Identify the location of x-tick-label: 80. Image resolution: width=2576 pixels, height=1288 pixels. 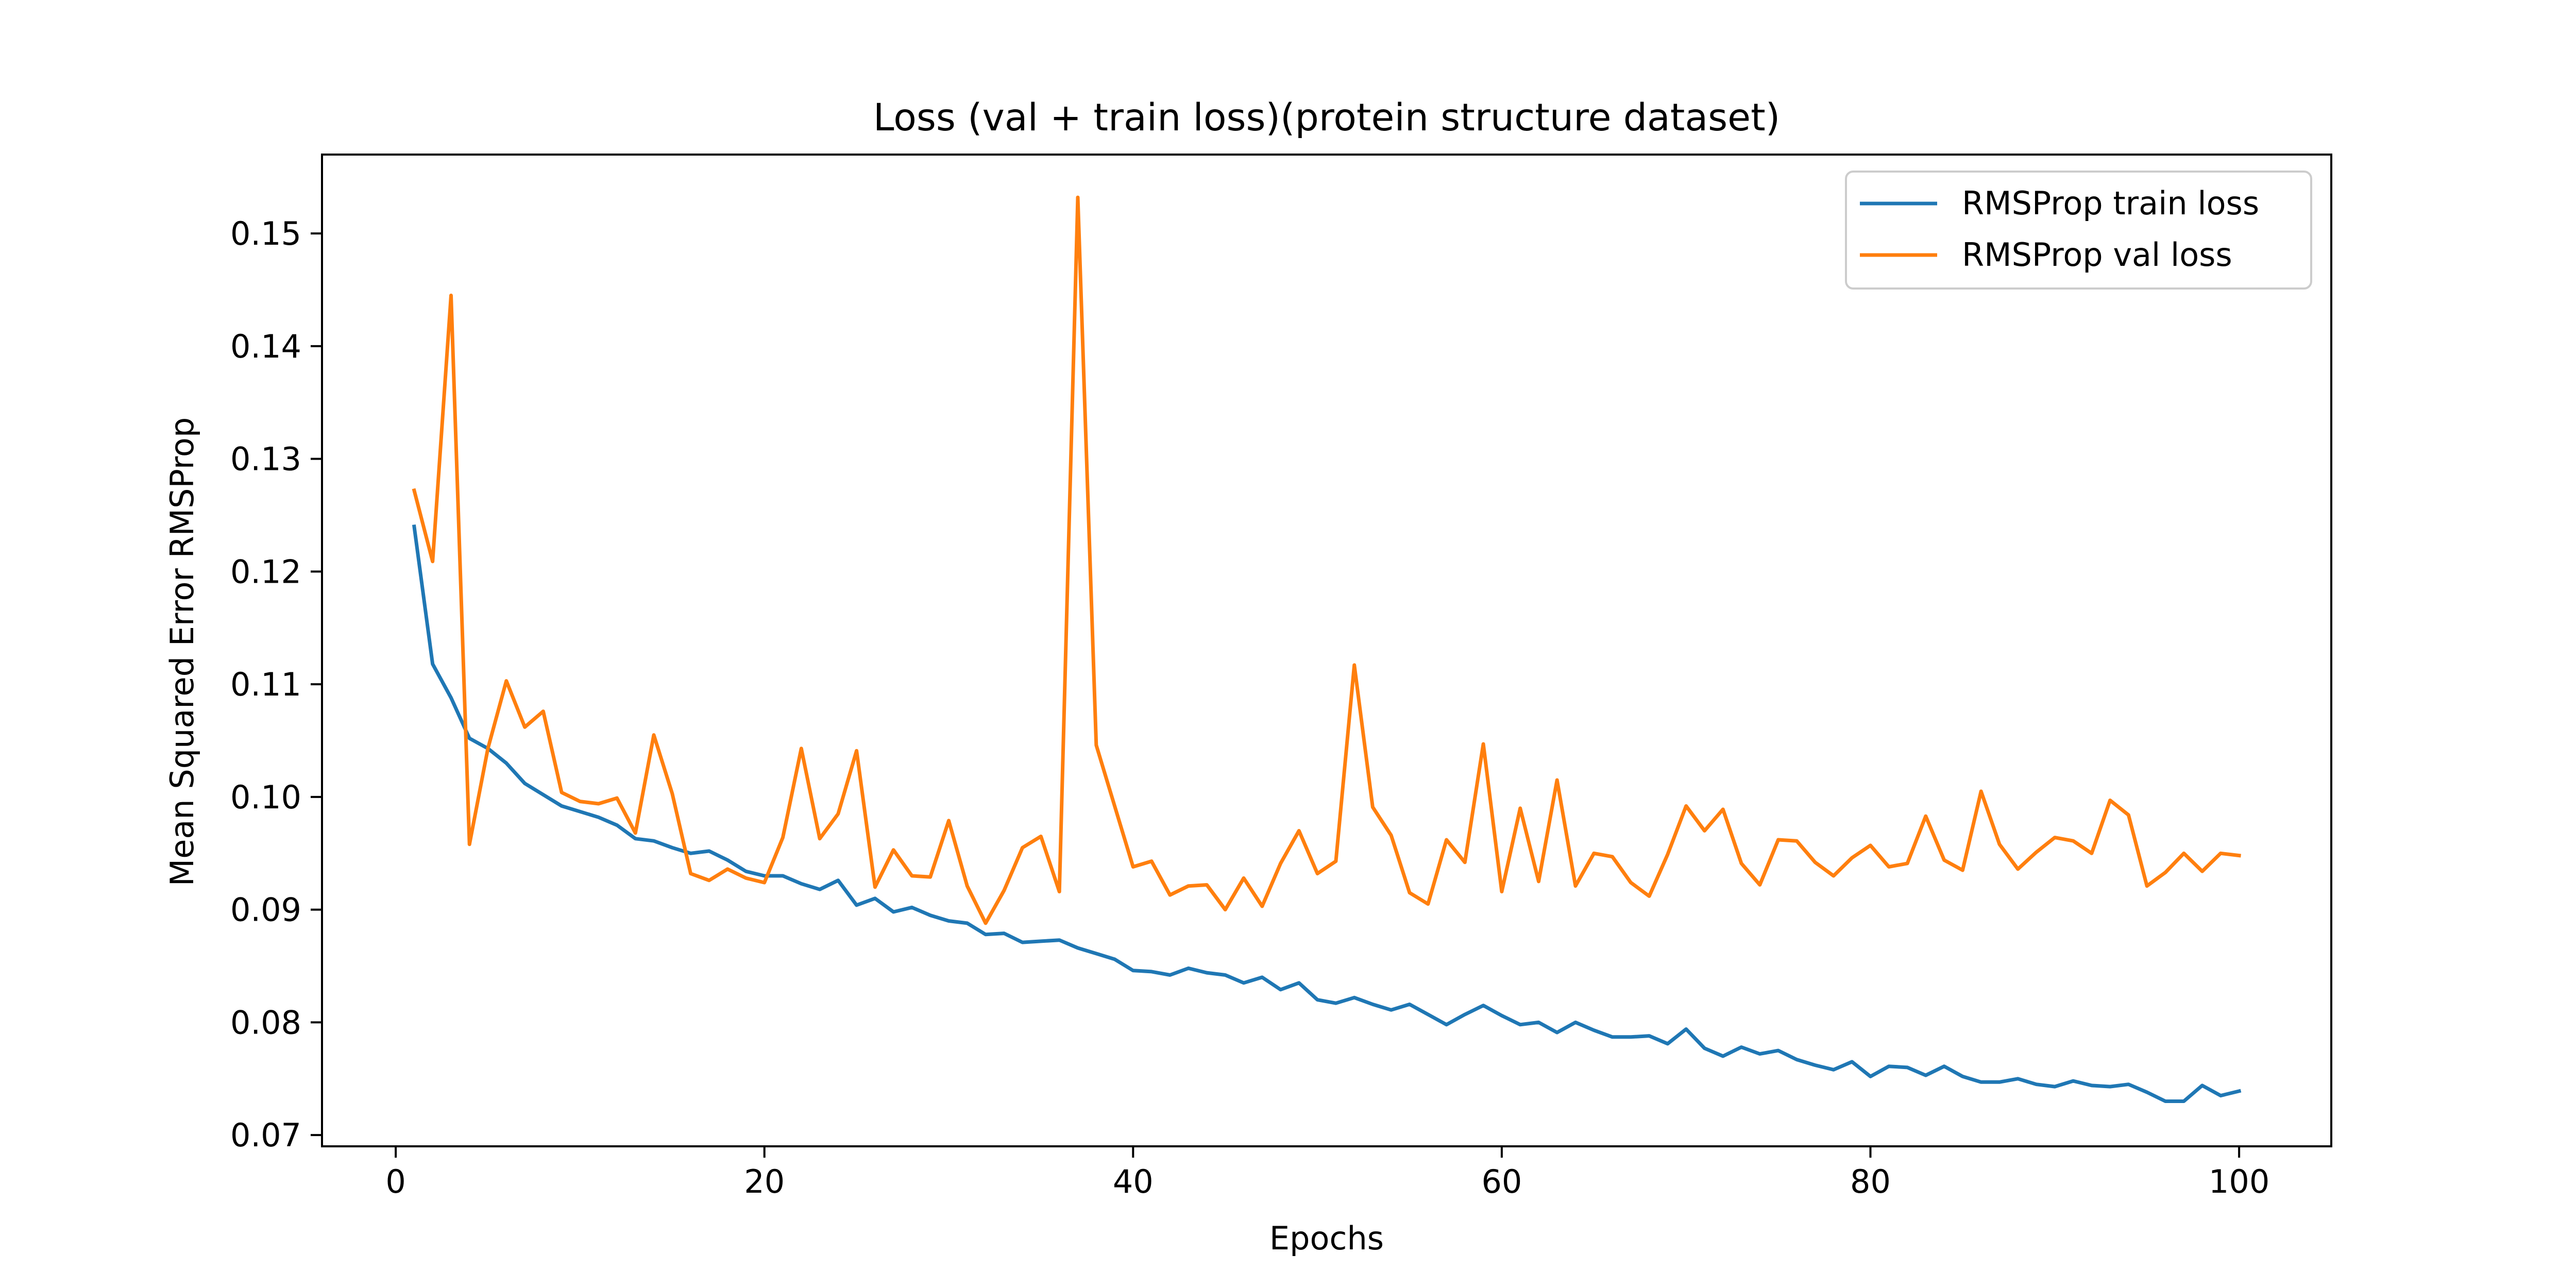
(1870, 1181).